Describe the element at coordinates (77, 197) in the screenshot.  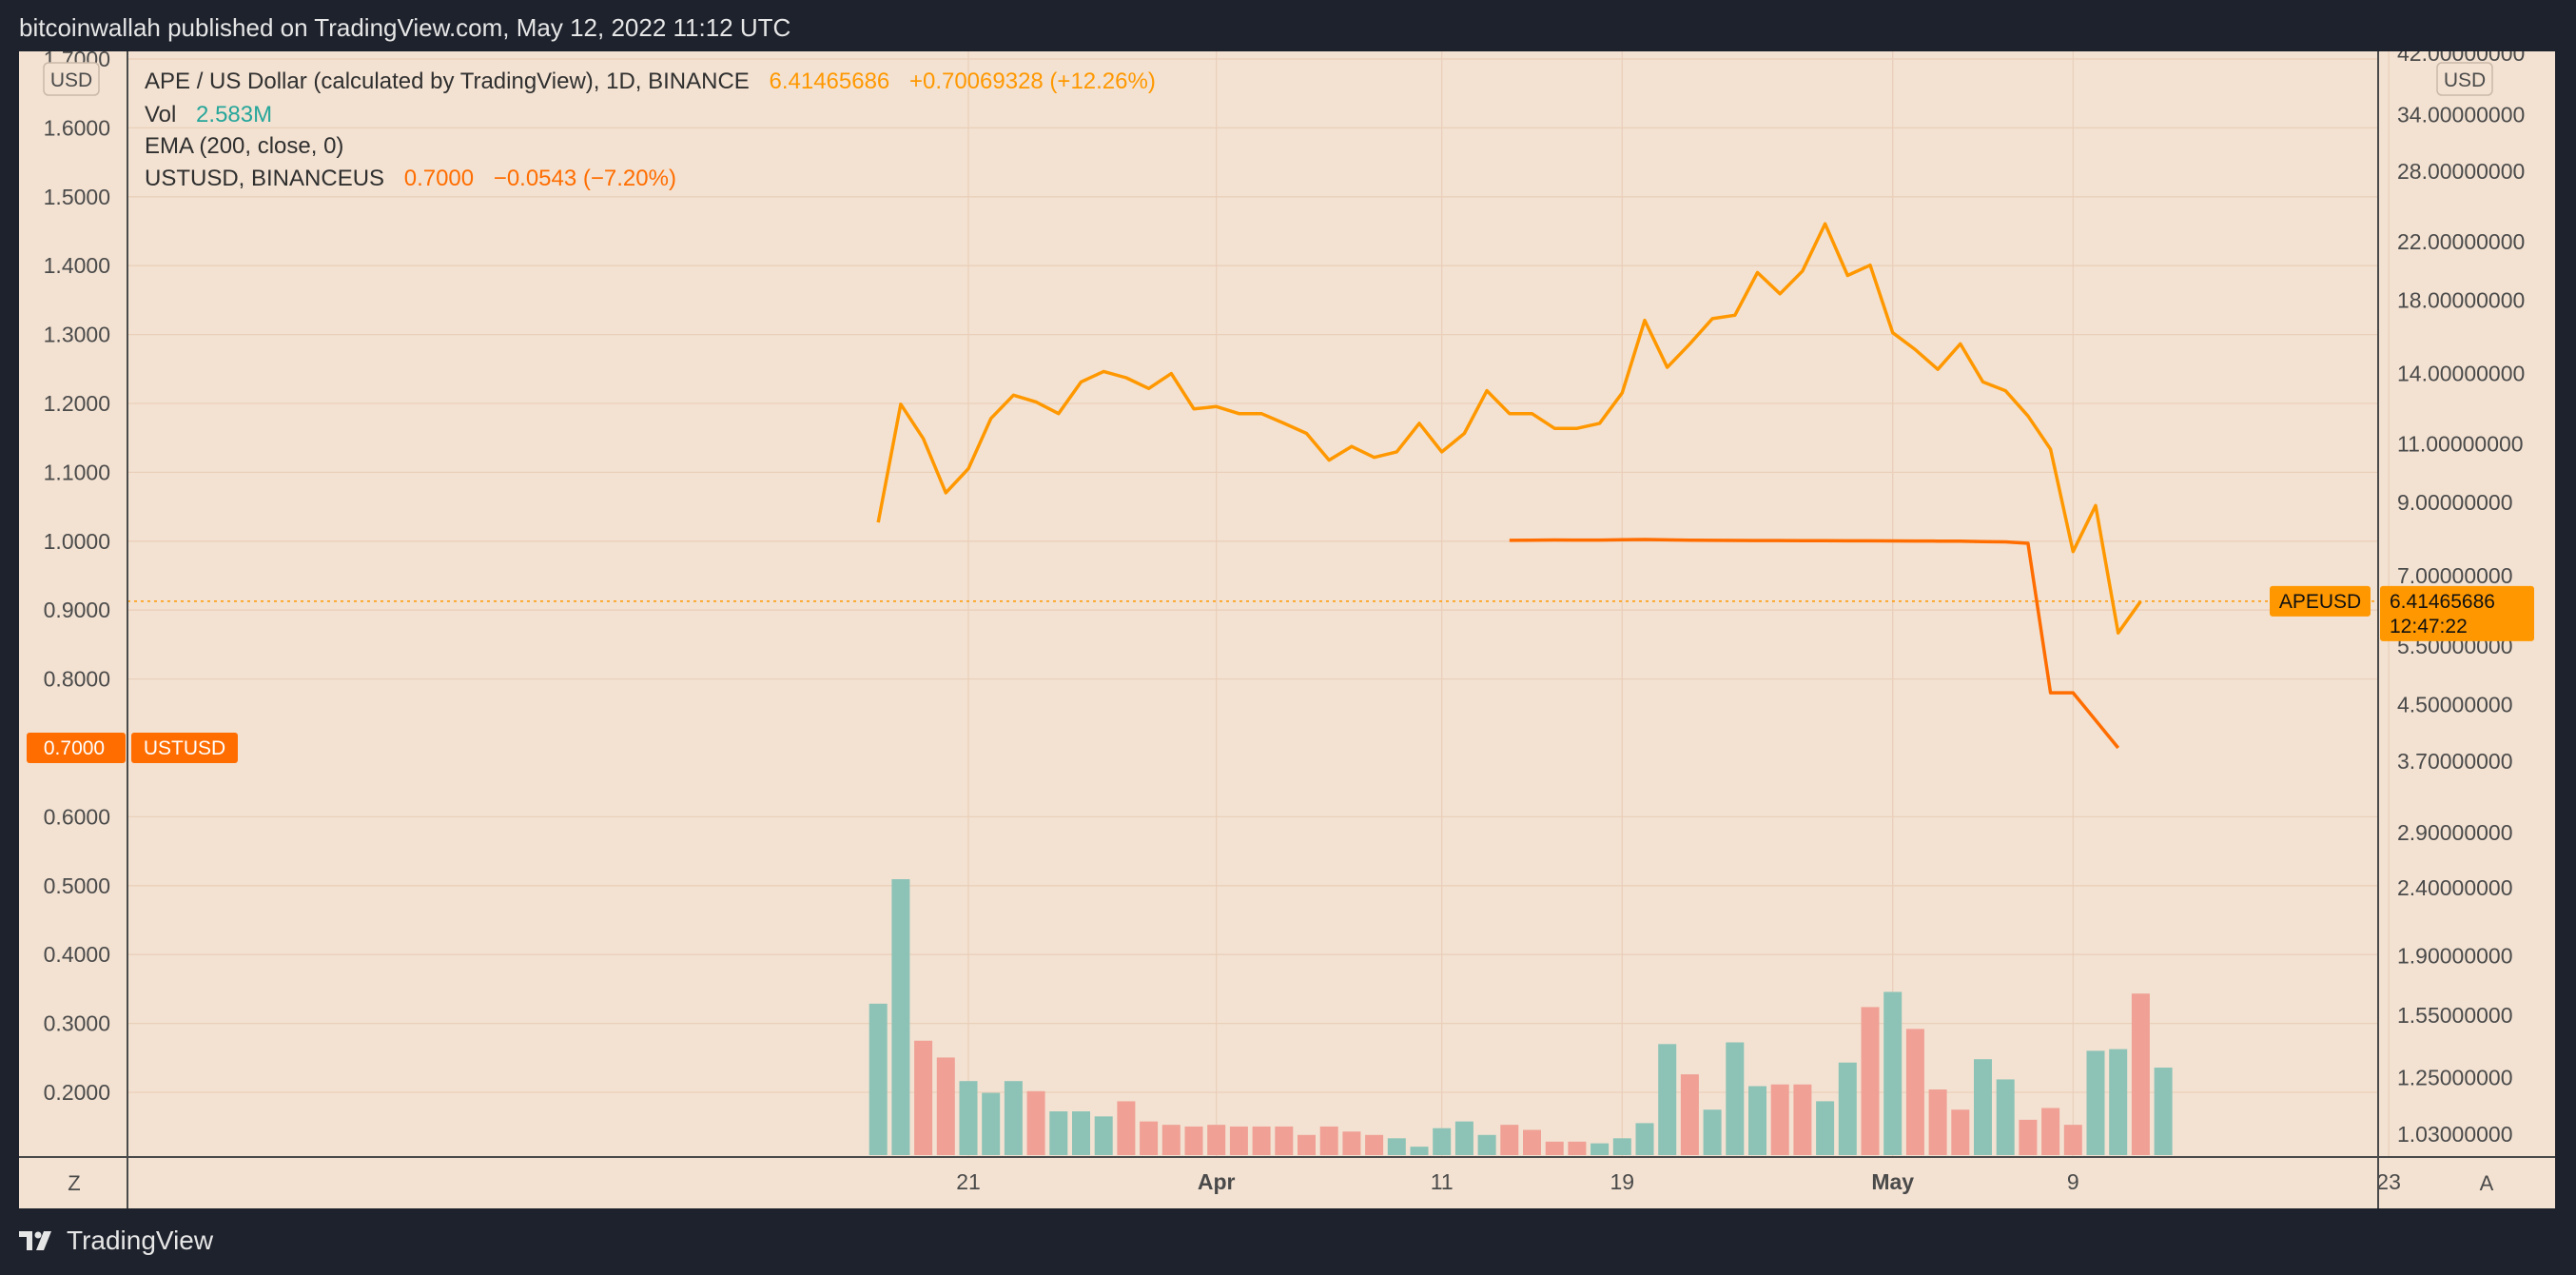
I see `left-tick-label: 1.5000` at that location.